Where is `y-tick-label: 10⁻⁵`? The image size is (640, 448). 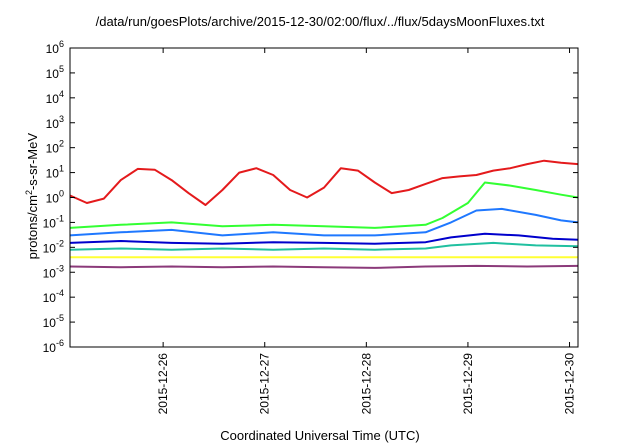 y-tick-label: 10⁻⁵ is located at coordinates (53, 321).